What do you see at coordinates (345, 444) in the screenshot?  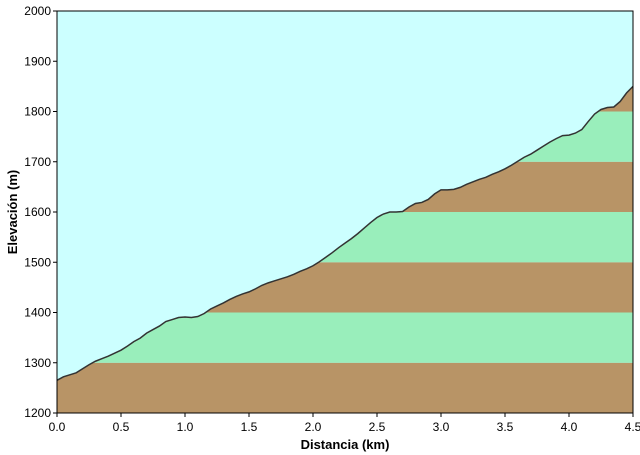 I see `x-axis-title: Distancia (km)` at bounding box center [345, 444].